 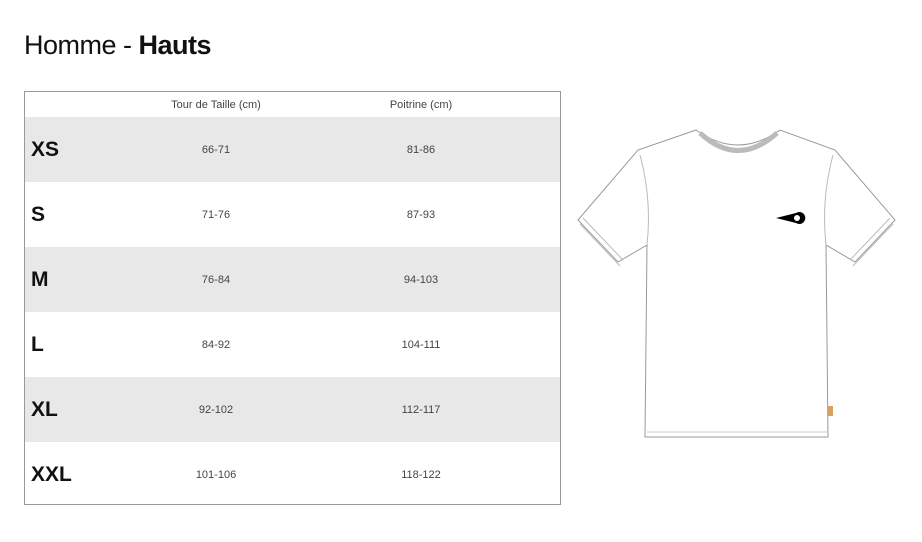 What do you see at coordinates (216, 344) in the screenshot?
I see `tour-de-taille-value: 84-92` at bounding box center [216, 344].